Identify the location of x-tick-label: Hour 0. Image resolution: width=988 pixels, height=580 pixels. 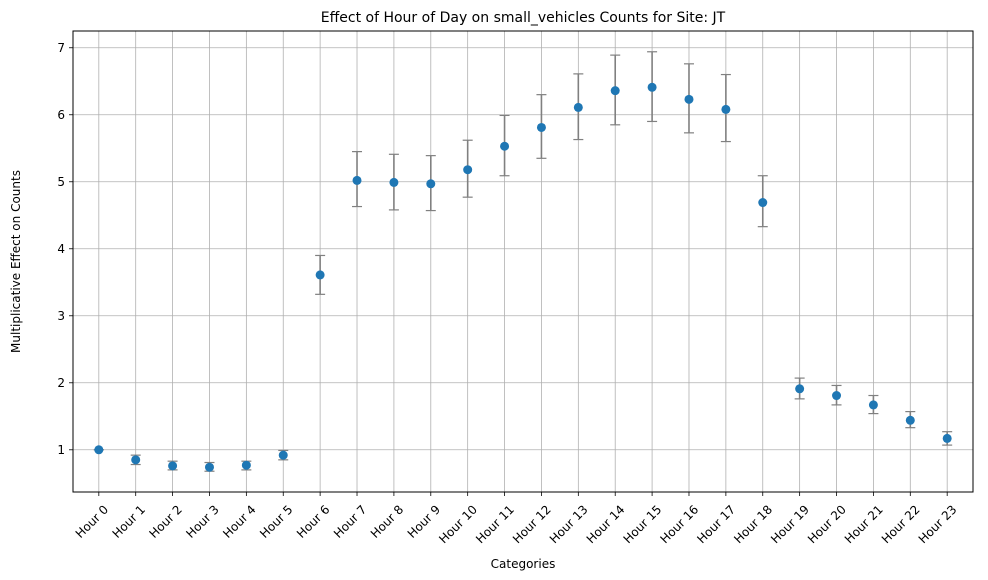
(92, 521).